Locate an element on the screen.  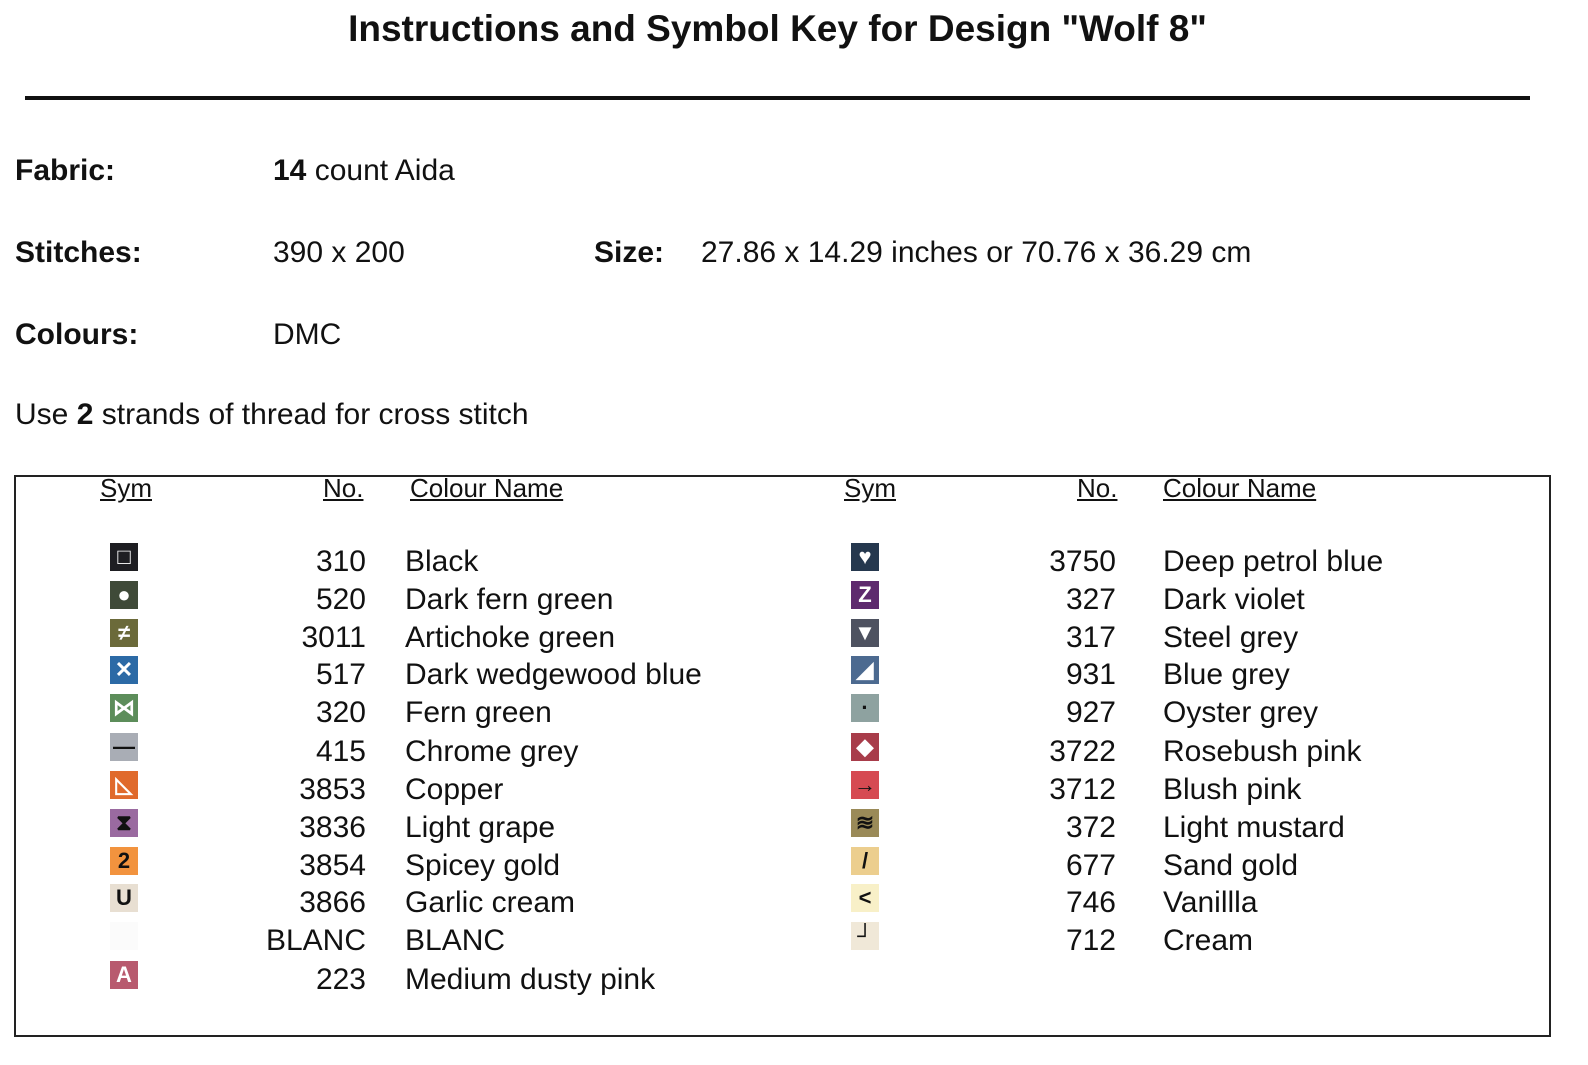
strands-post: strands of thread for cross stitch is located at coordinates (315, 414).